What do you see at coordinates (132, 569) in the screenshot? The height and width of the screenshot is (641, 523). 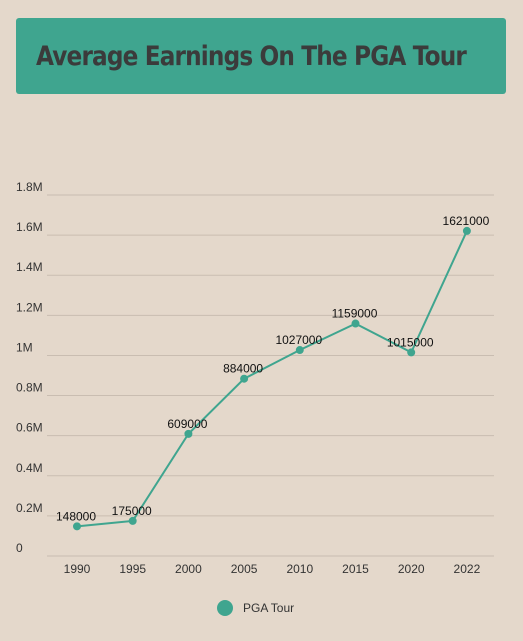 I see `x-tick-label: 1995` at bounding box center [132, 569].